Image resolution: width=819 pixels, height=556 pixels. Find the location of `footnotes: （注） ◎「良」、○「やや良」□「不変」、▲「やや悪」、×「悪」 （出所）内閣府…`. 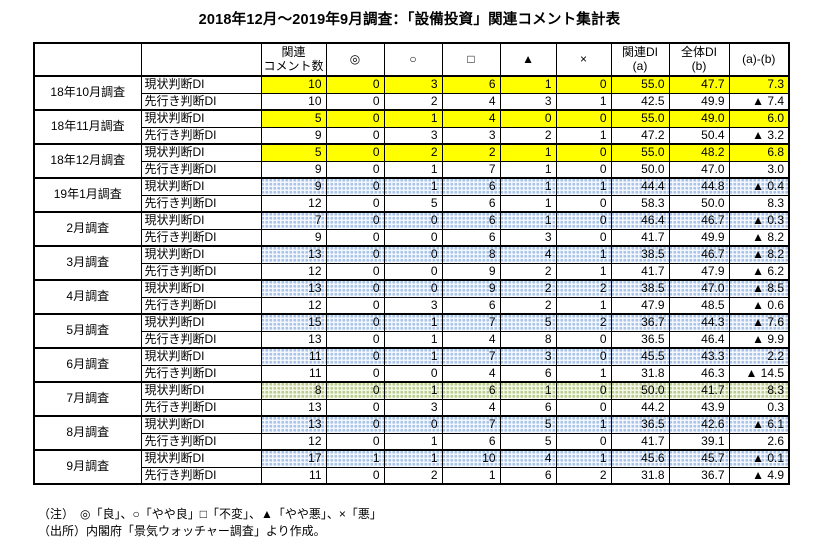

footnotes: （注） ◎「良」、○「やや良」□「不変」、▲「やや悪」、×「悪」 （出所）内閣府… is located at coordinates (210, 523).